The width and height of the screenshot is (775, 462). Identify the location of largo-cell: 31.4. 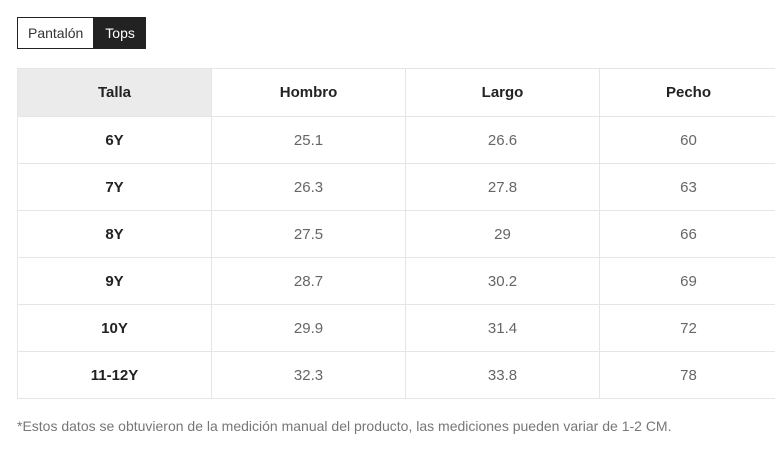
(502, 328).